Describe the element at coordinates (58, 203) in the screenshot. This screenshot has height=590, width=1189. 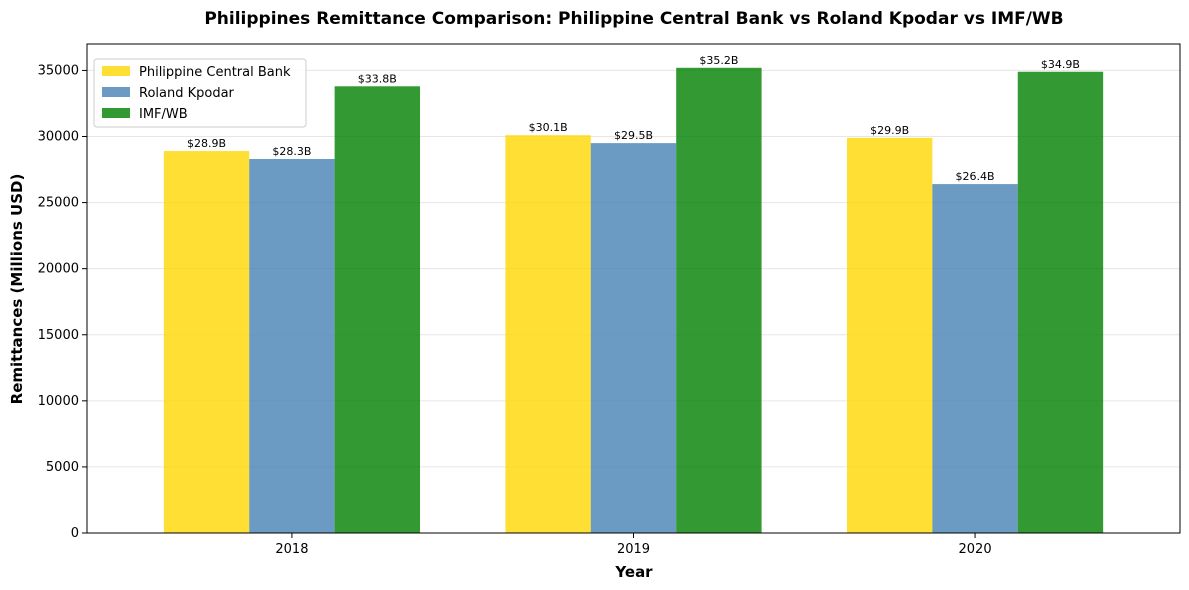
I see `y-tick-label: 25000` at that location.